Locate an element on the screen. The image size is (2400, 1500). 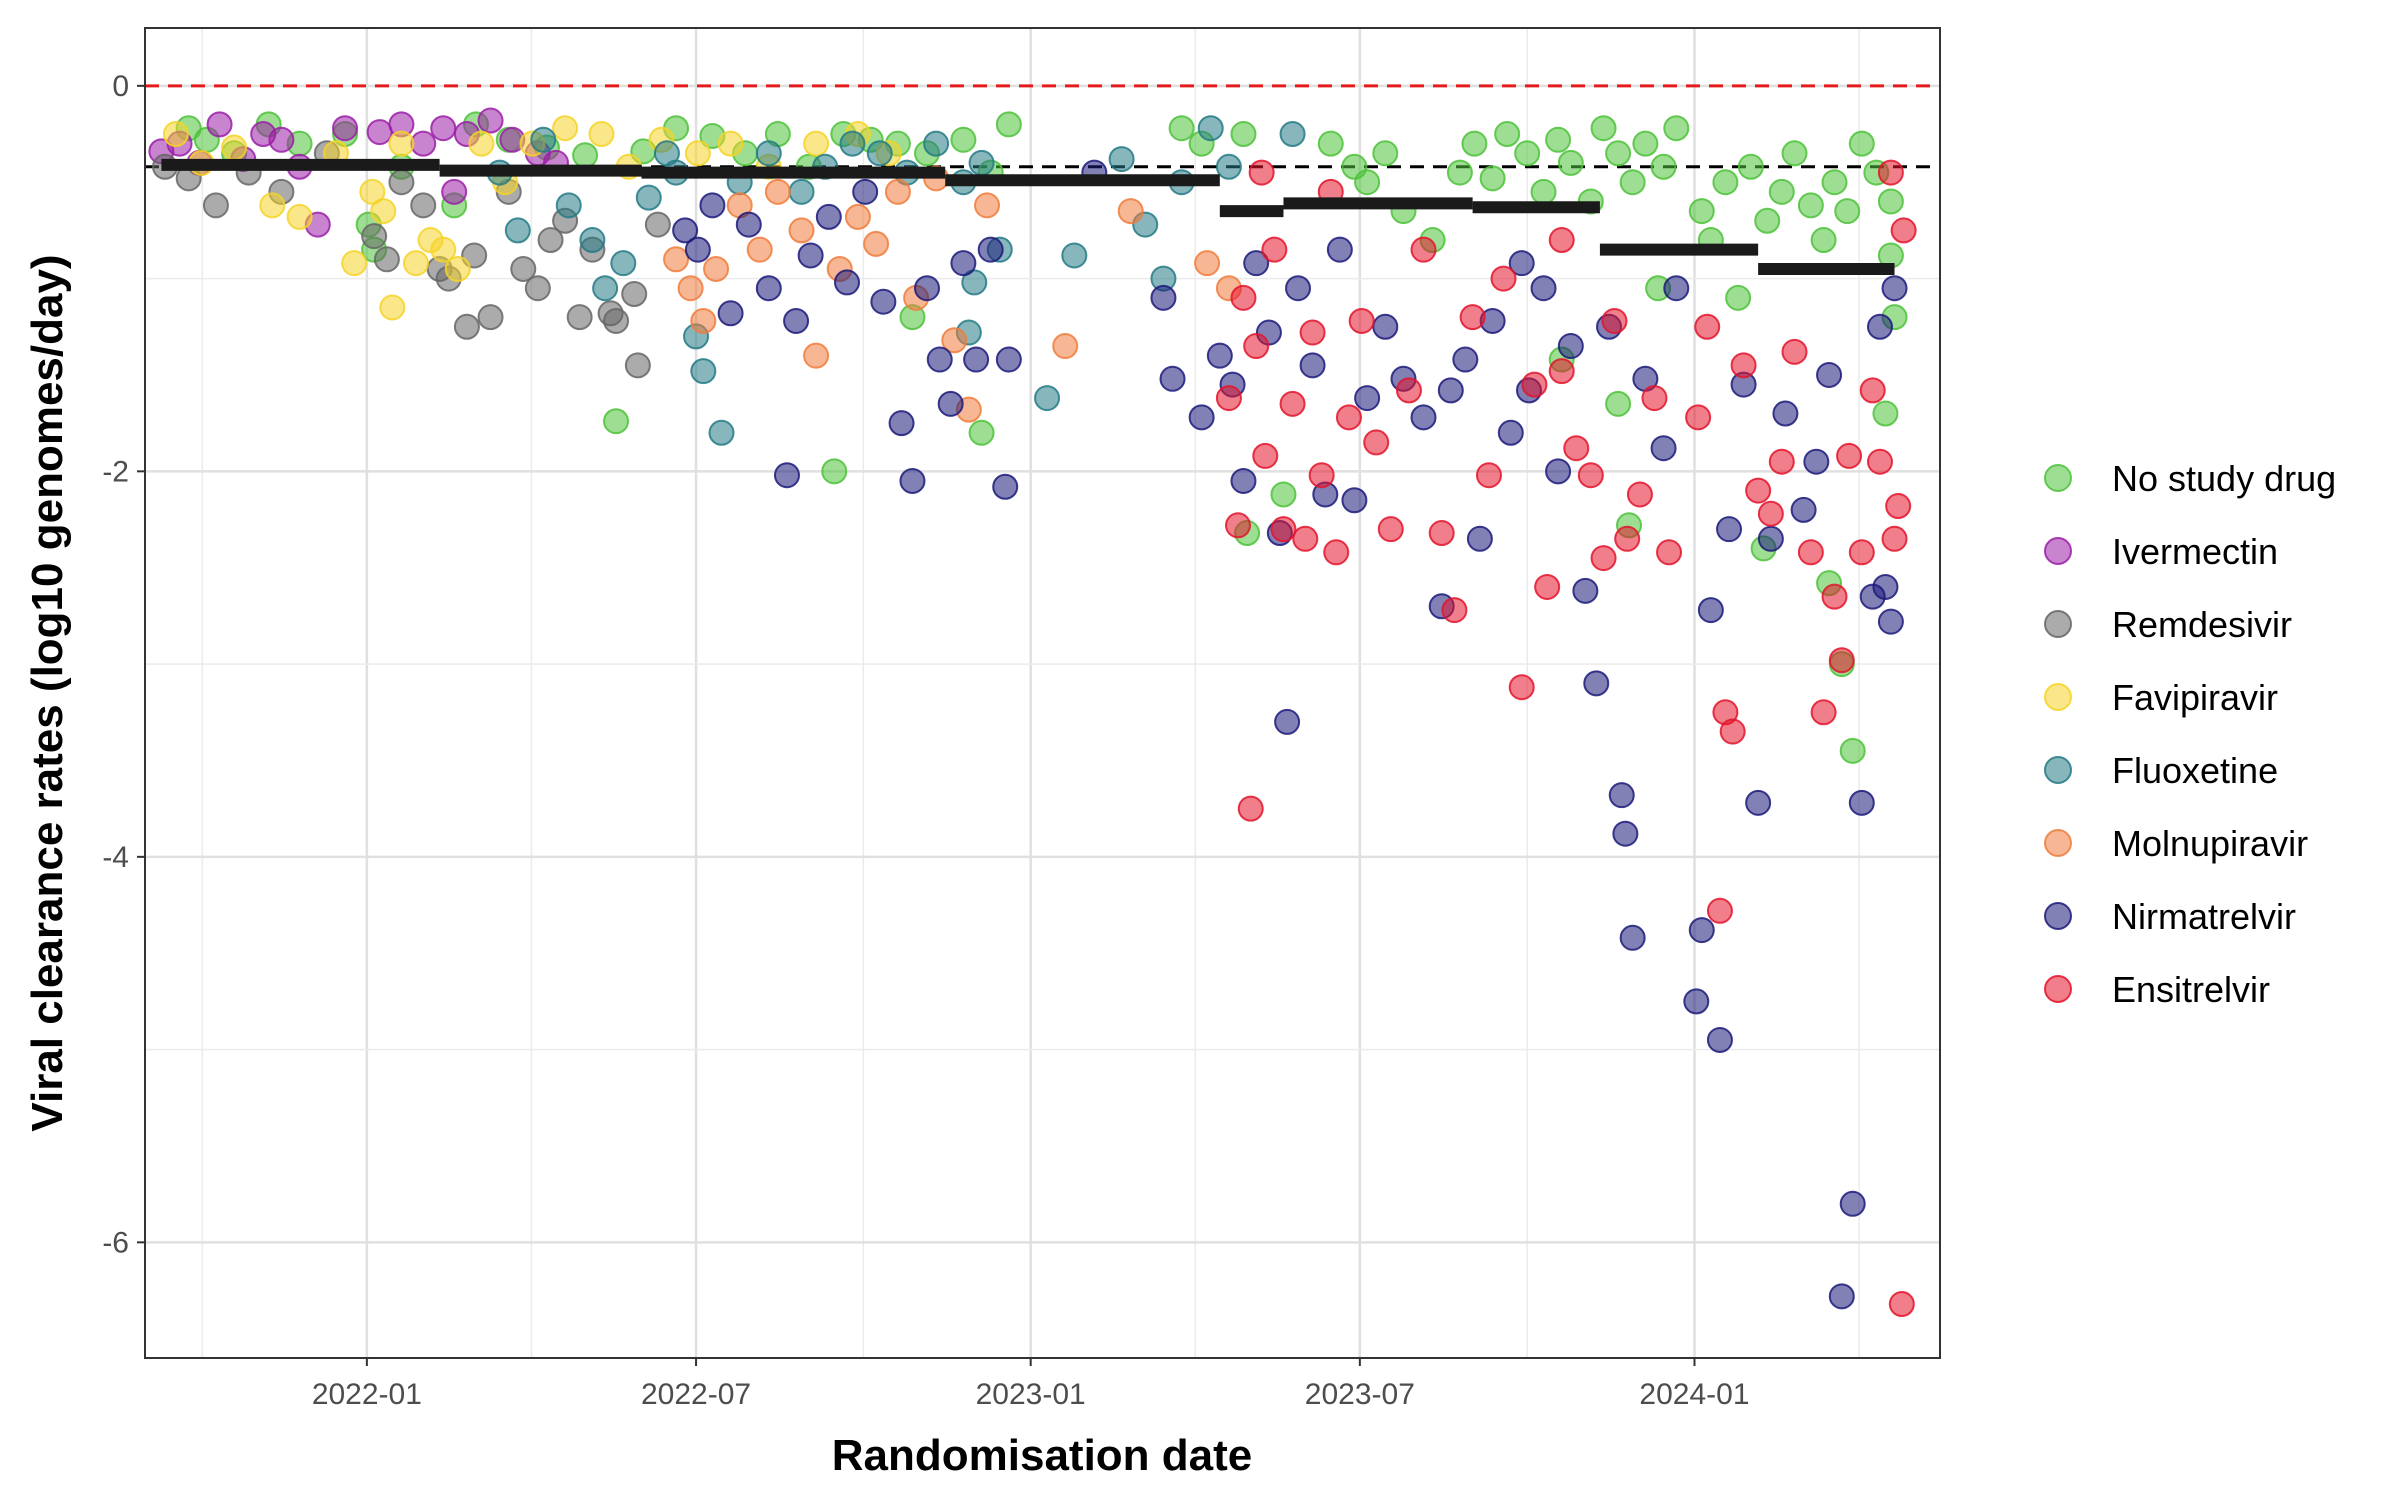
legend-label: Nirmatrelvir is located at coordinates (2204, 916).